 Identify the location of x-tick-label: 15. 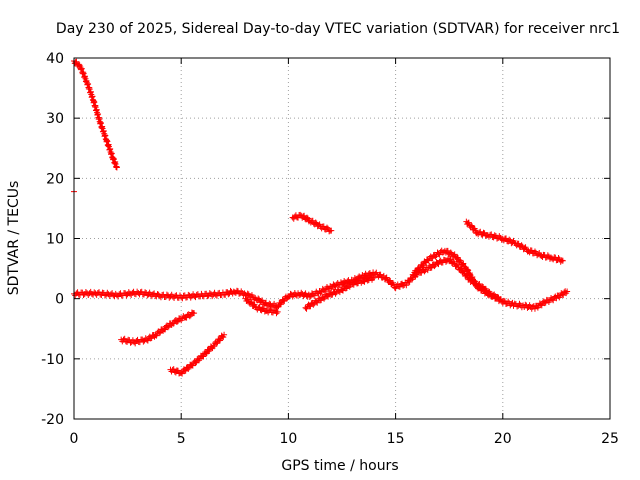
(396, 439).